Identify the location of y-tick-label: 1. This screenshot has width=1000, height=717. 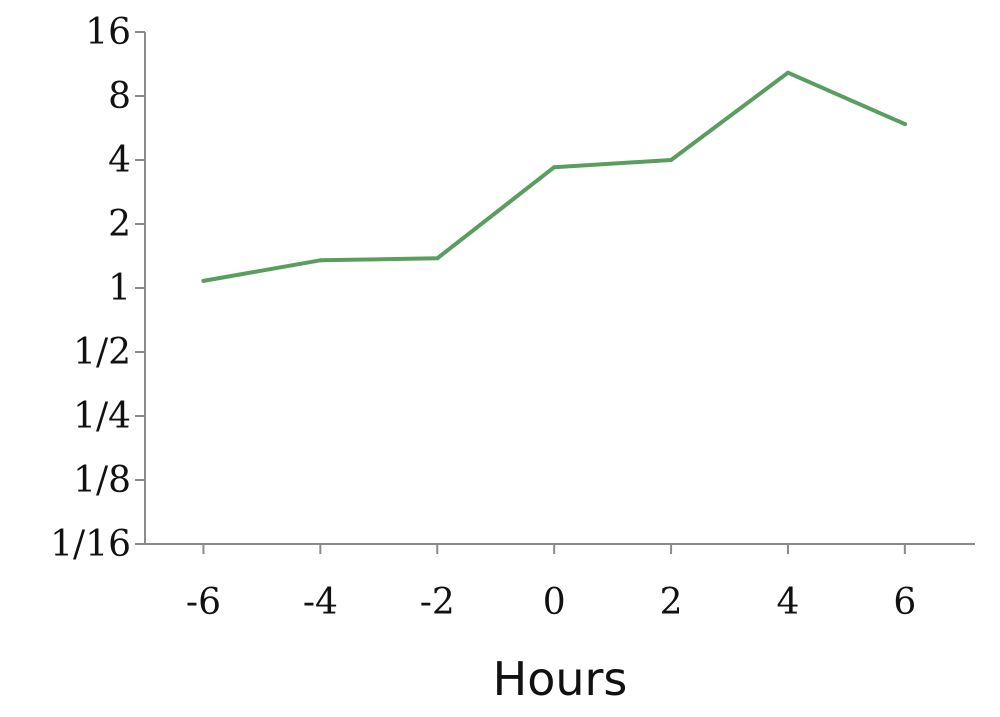
(119, 288).